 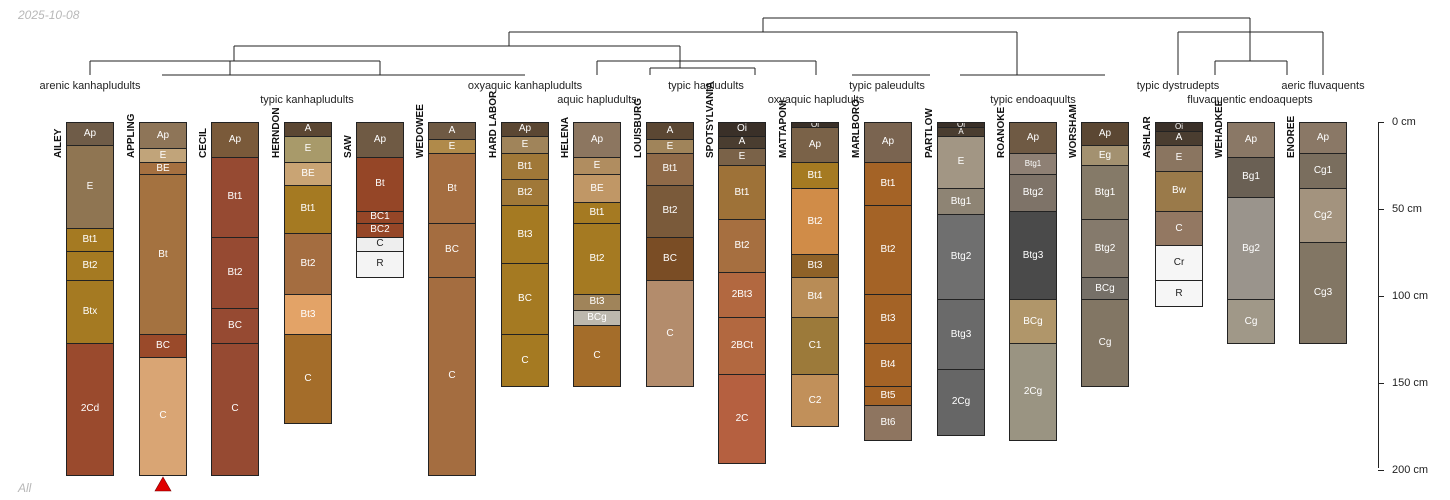 I want to click on horizon: BC2, so click(x=380, y=230).